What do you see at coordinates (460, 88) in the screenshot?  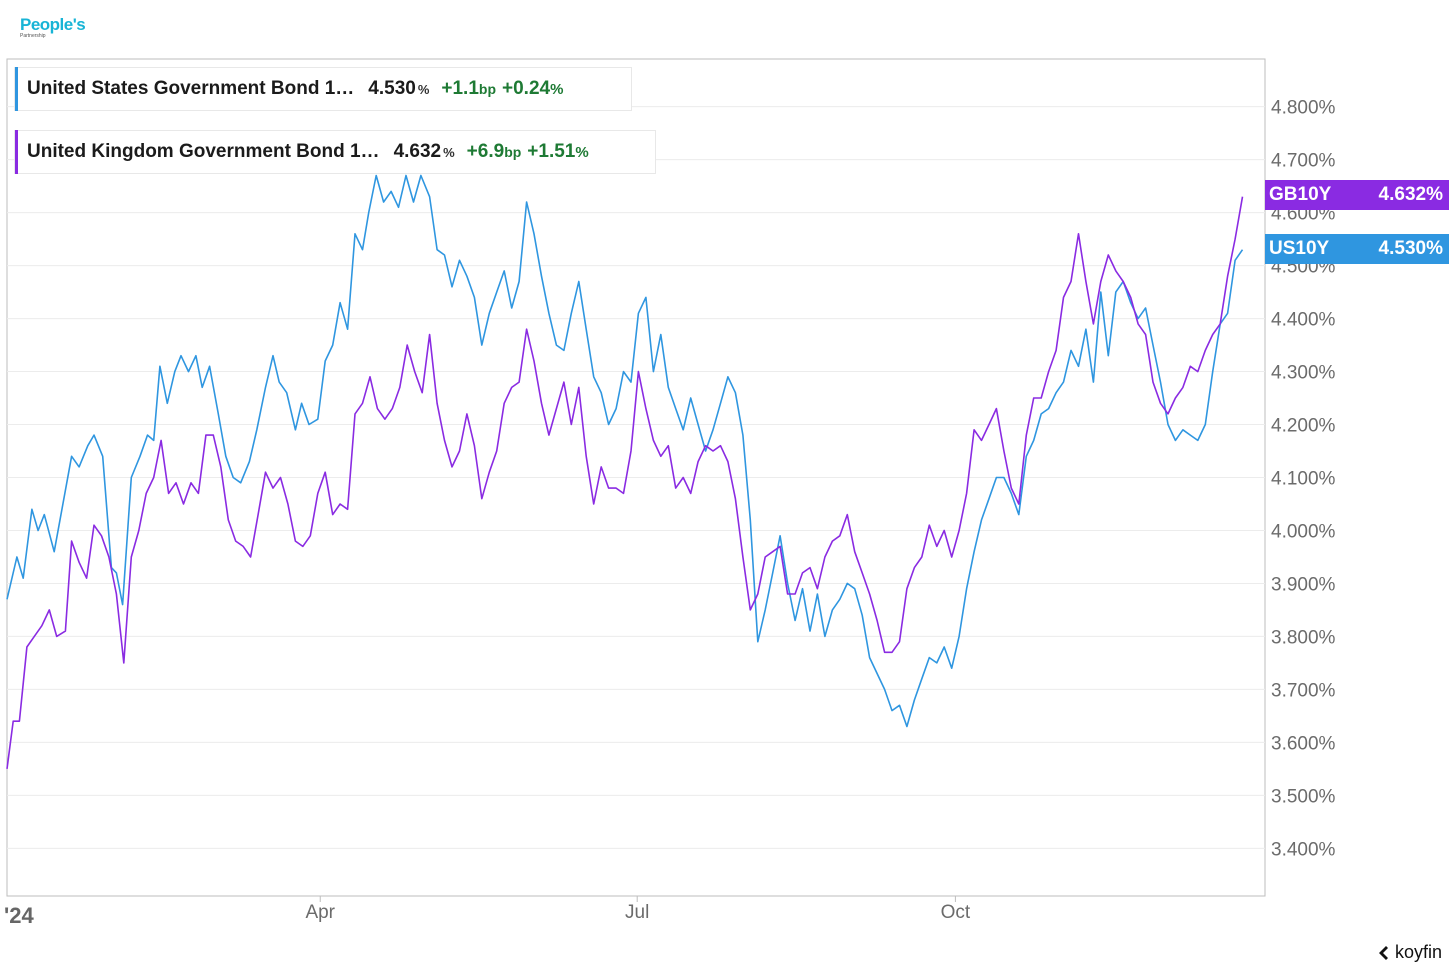 I see `legend-us-change: +1.1` at bounding box center [460, 88].